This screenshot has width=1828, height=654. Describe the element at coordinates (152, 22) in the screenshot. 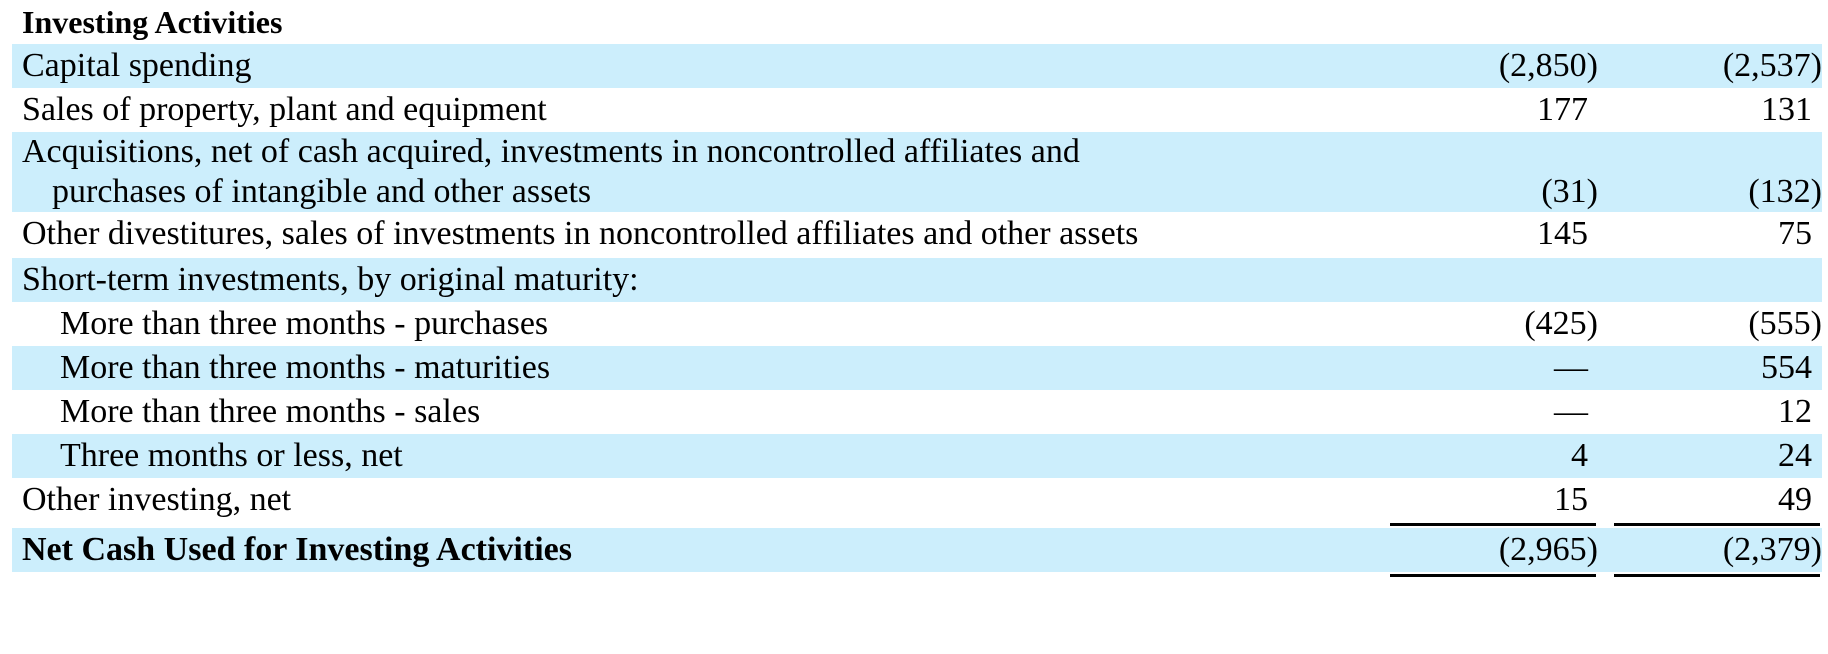

I see `section-title: Investing Activities` at that location.